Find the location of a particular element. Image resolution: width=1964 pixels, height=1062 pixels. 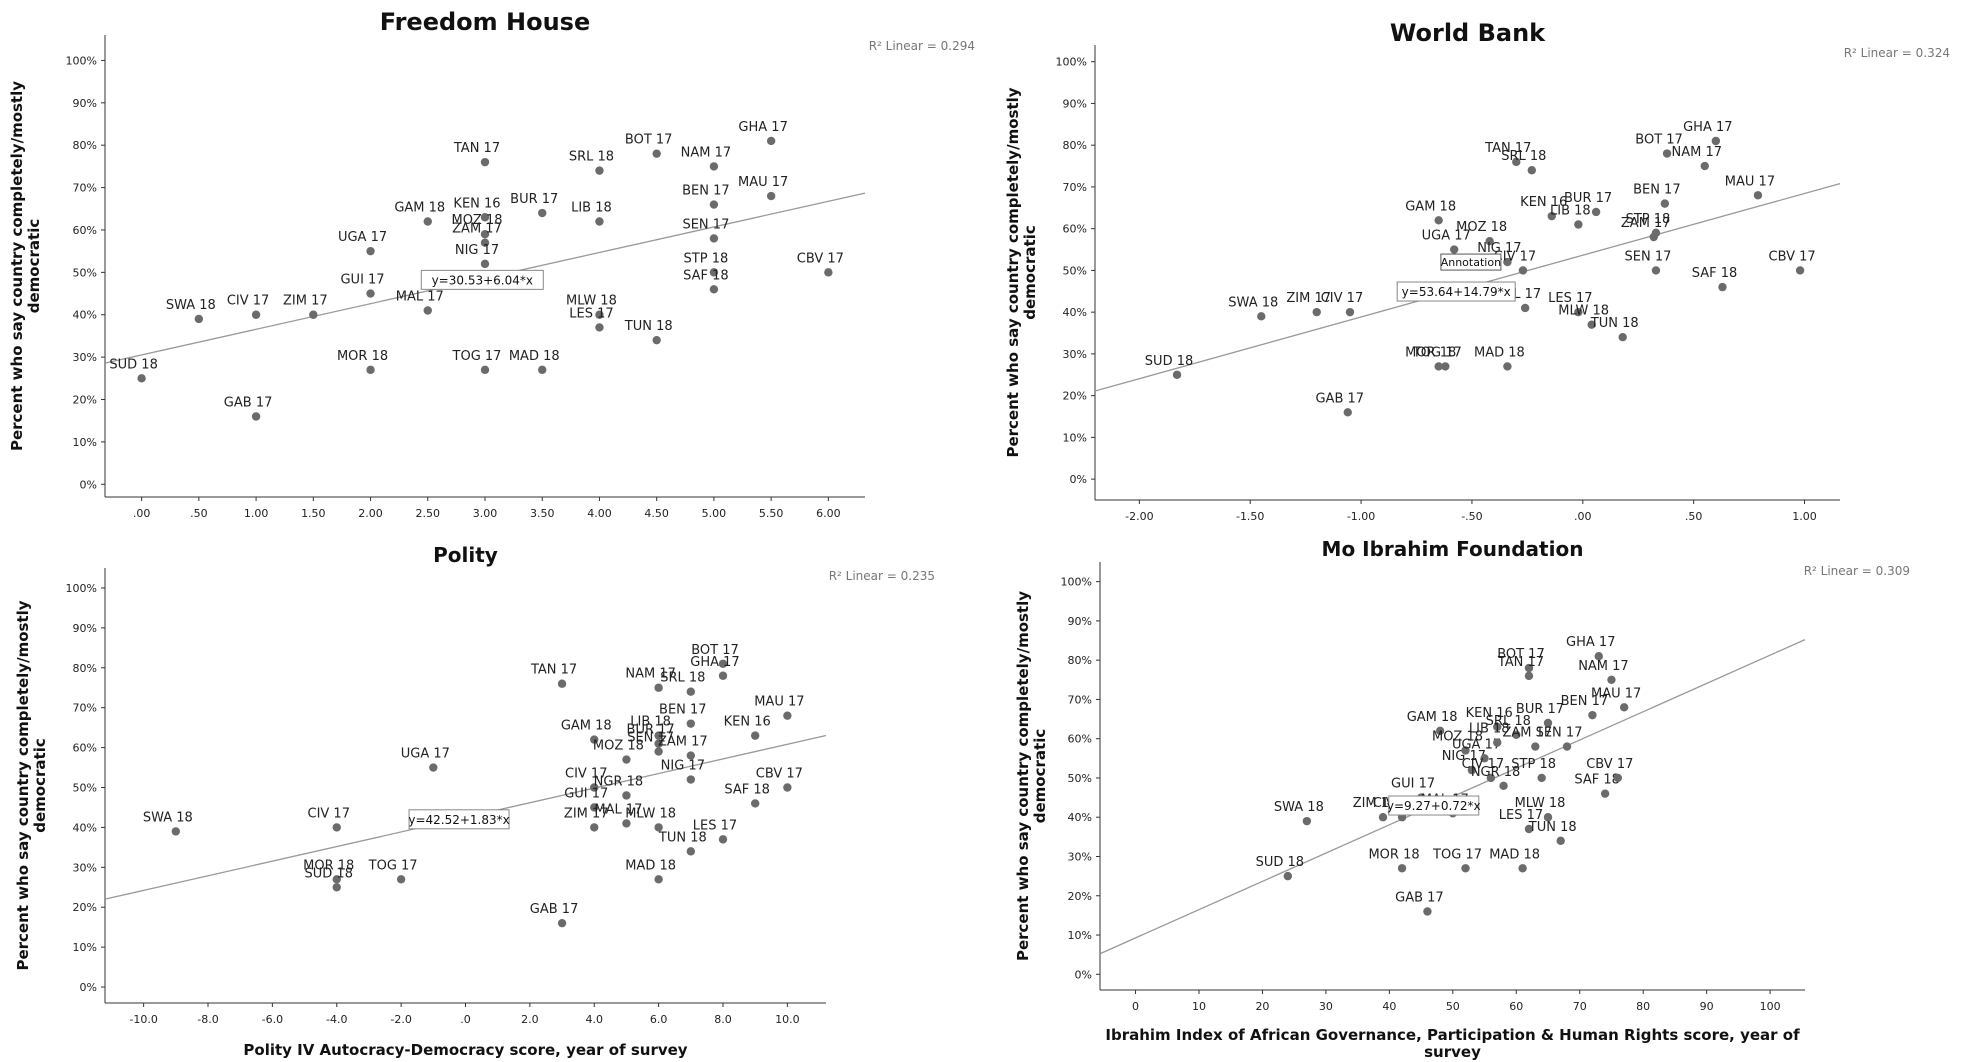

point-label: NAM 17 is located at coordinates (1696, 152).